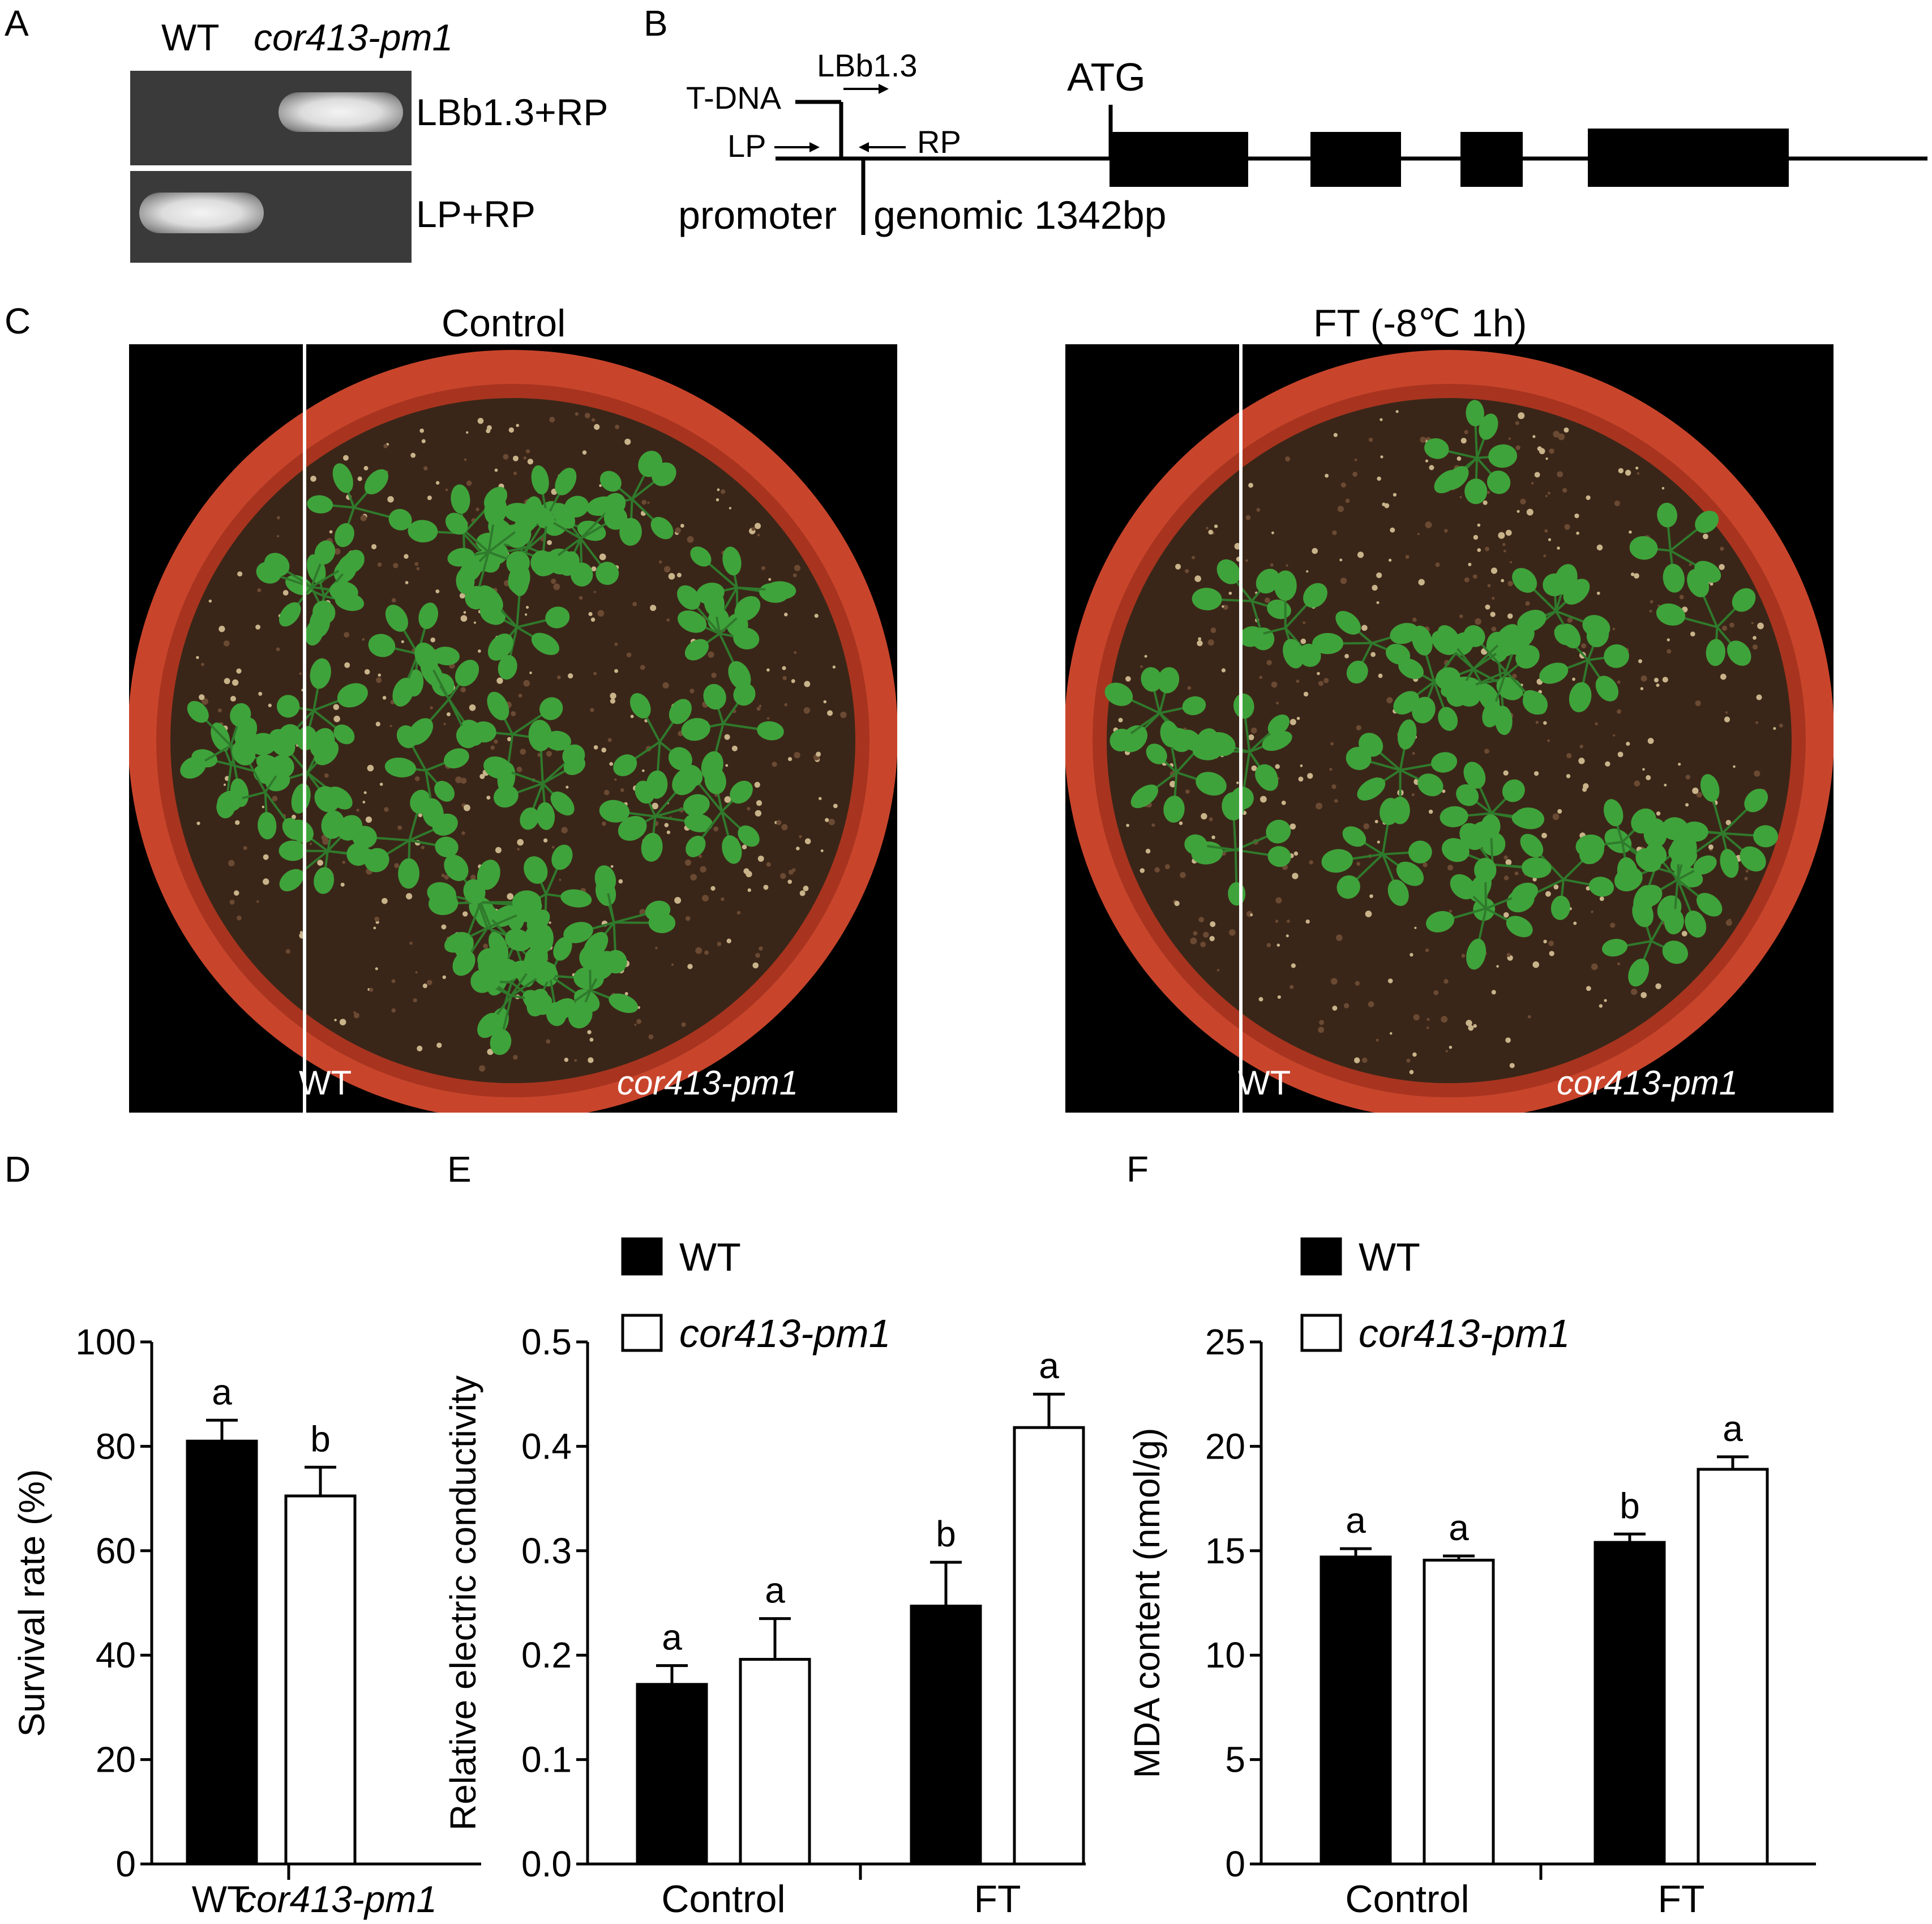  What do you see at coordinates (998, 1899) in the screenshot?
I see `x-category-label: FT` at bounding box center [998, 1899].